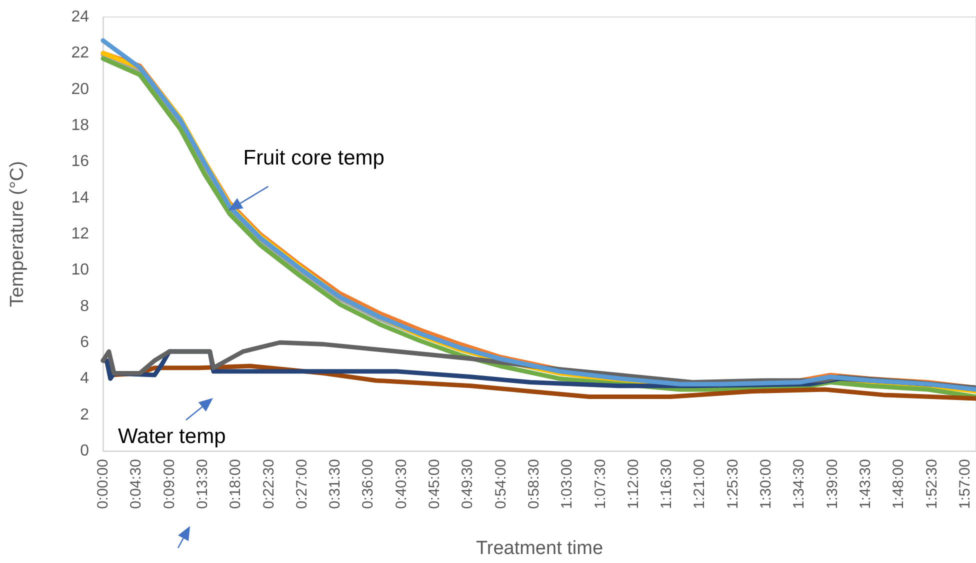 This screenshot has width=976, height=563. What do you see at coordinates (301, 484) in the screenshot?
I see `x-tick-label: 0:27:00` at bounding box center [301, 484].